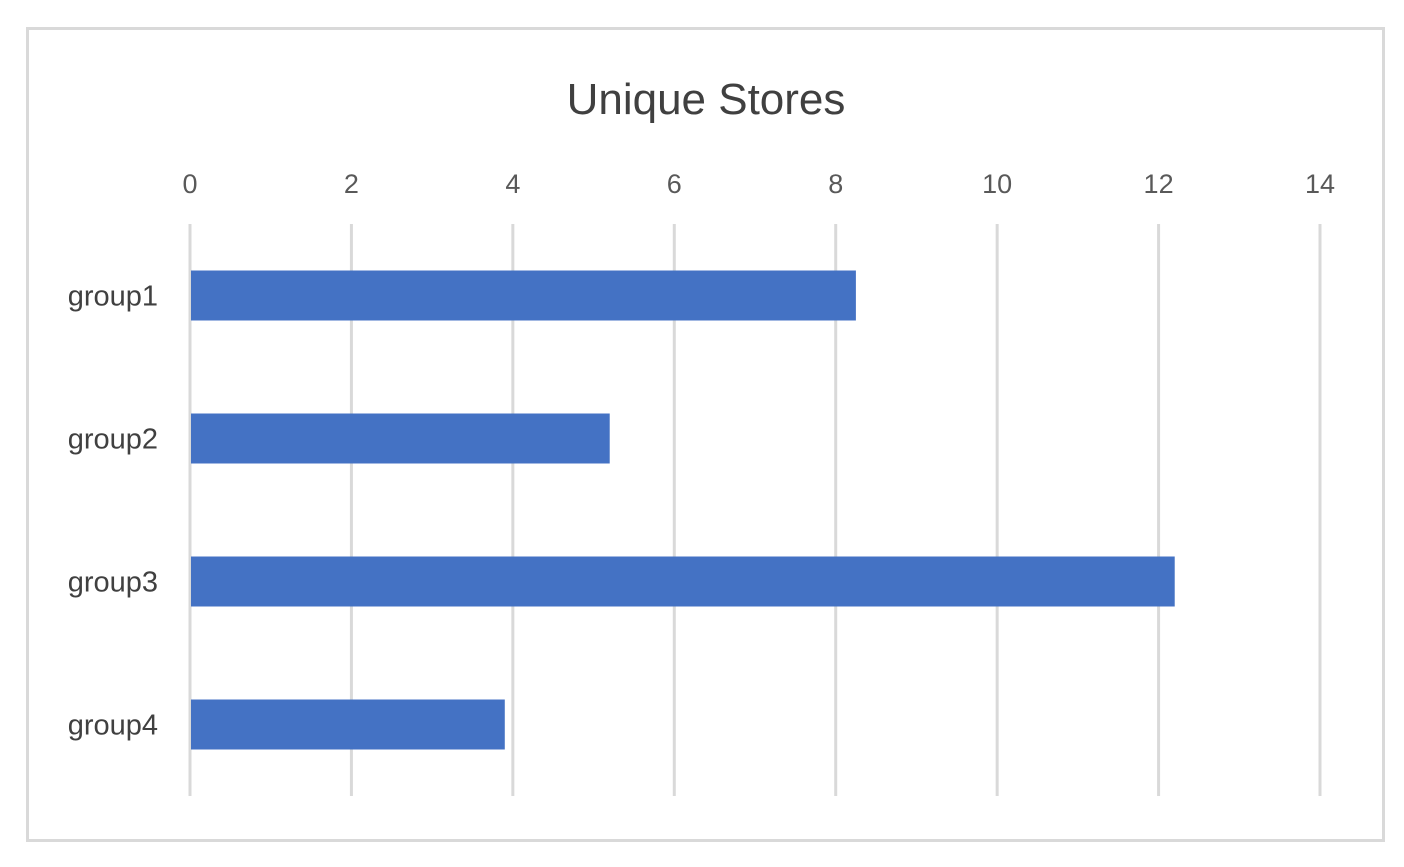 The height and width of the screenshot is (867, 1404). What do you see at coordinates (351, 184) in the screenshot?
I see `x-tick-label: 2` at bounding box center [351, 184].